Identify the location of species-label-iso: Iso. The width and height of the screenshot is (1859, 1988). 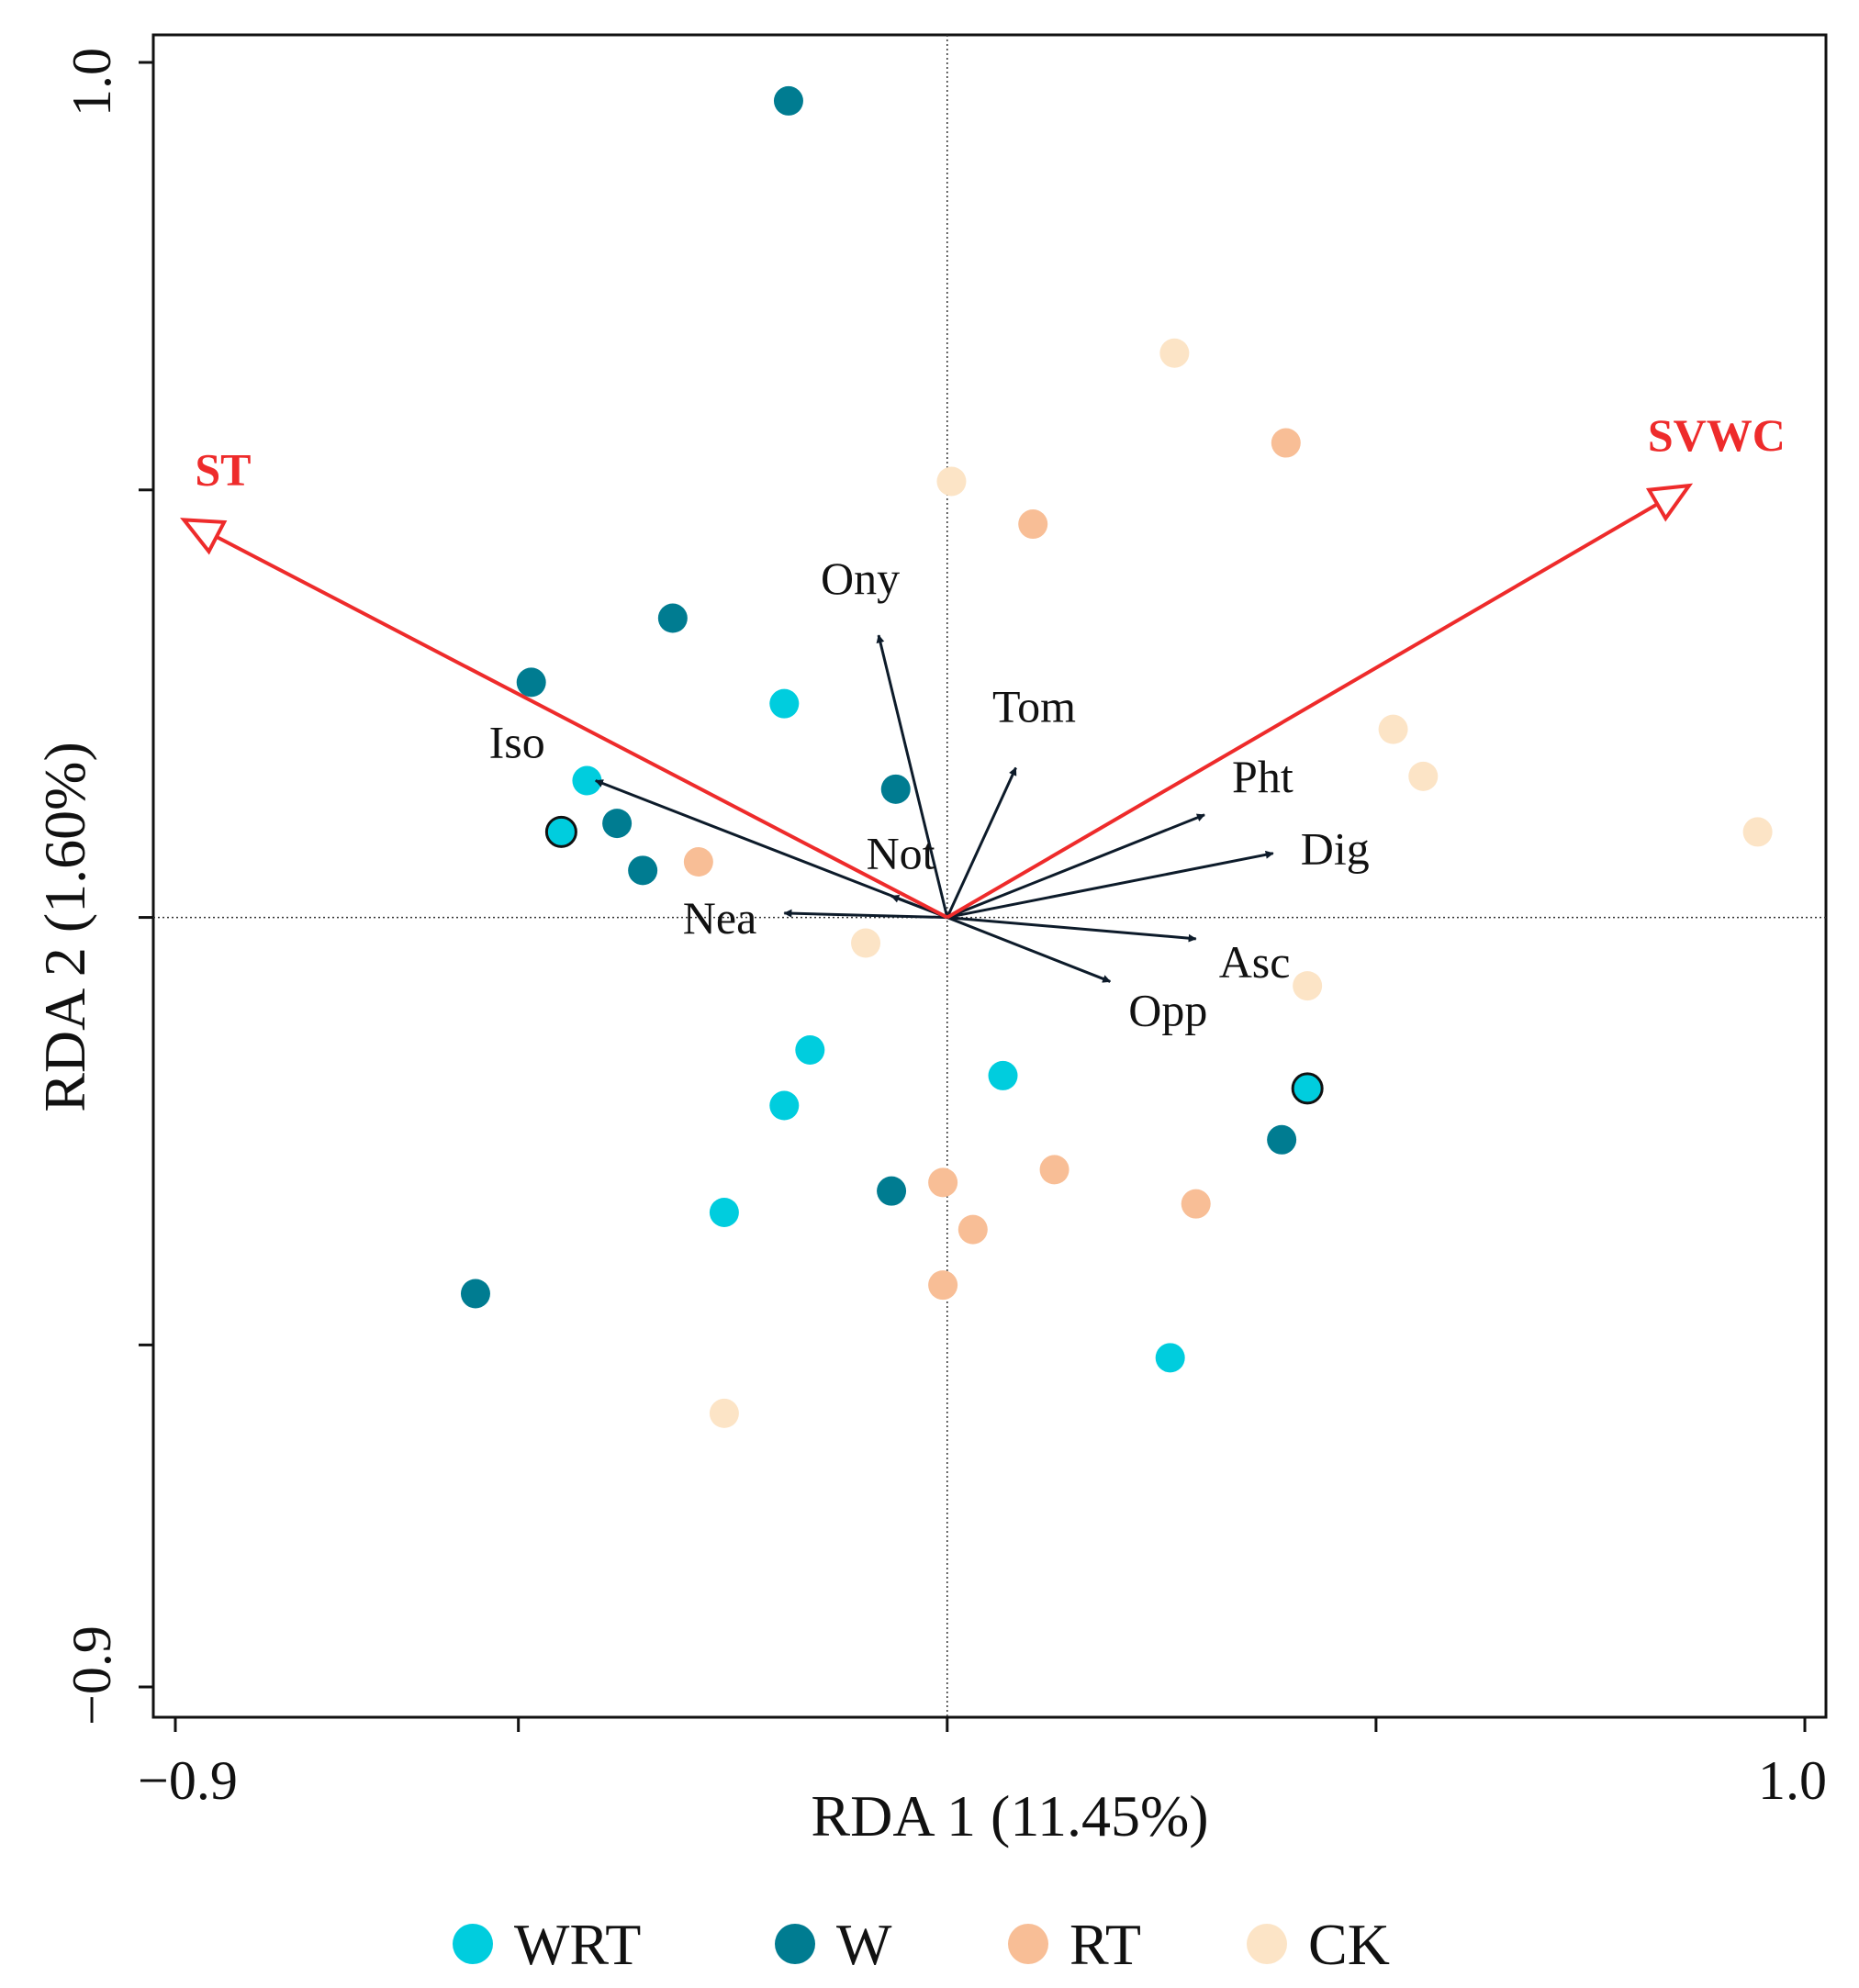
(517, 742).